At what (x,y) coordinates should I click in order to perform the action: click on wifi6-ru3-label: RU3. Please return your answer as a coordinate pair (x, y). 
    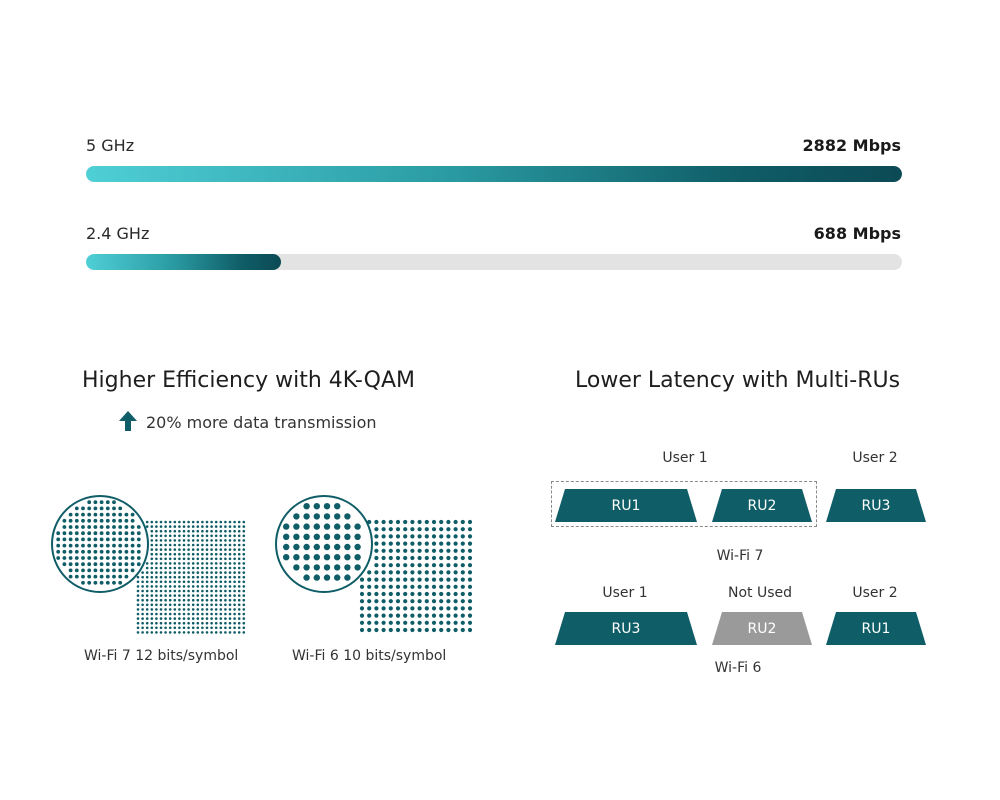
    Looking at the image, I should click on (626, 629).